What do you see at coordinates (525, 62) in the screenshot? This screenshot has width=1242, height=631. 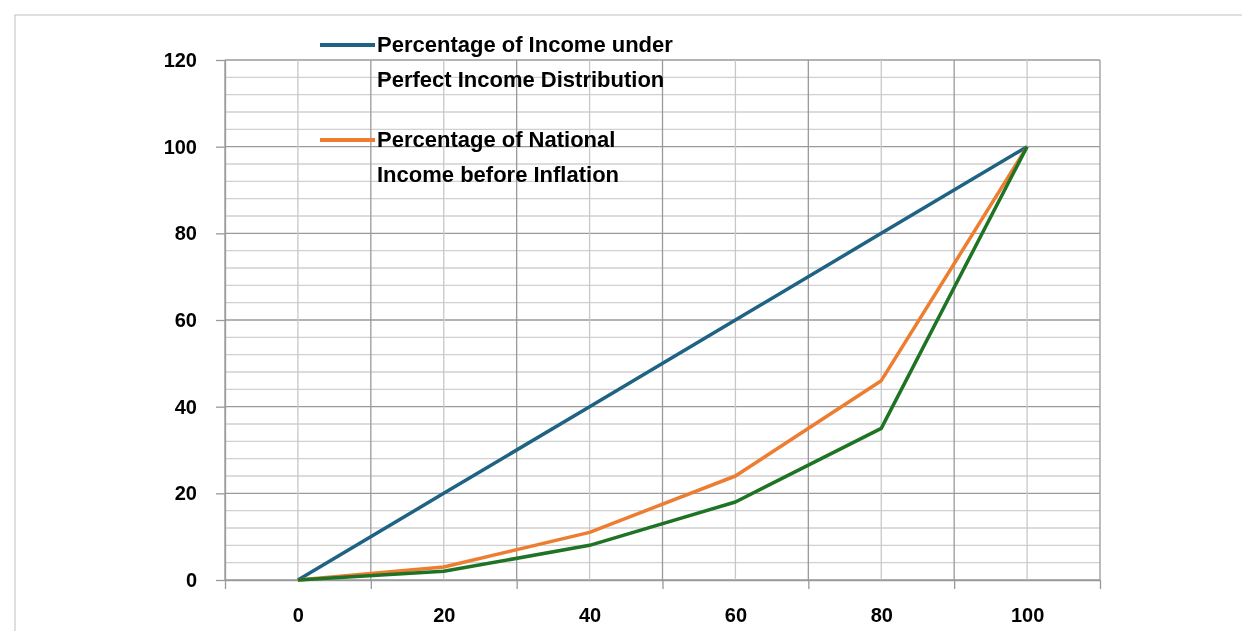 I see `legend-label: Percentage of Income under Perfect Income Distribution` at bounding box center [525, 62].